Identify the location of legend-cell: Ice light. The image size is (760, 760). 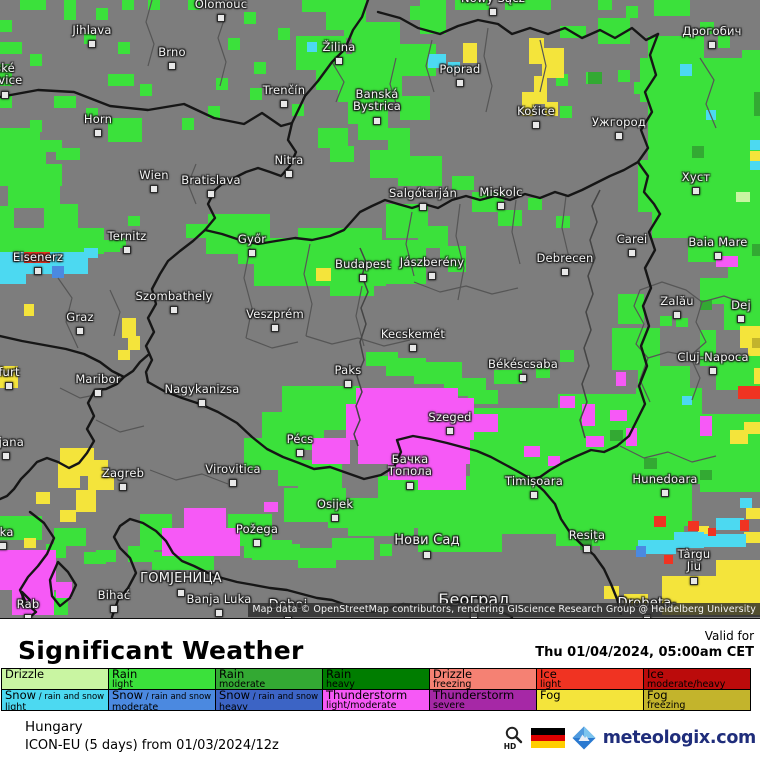
(590, 679).